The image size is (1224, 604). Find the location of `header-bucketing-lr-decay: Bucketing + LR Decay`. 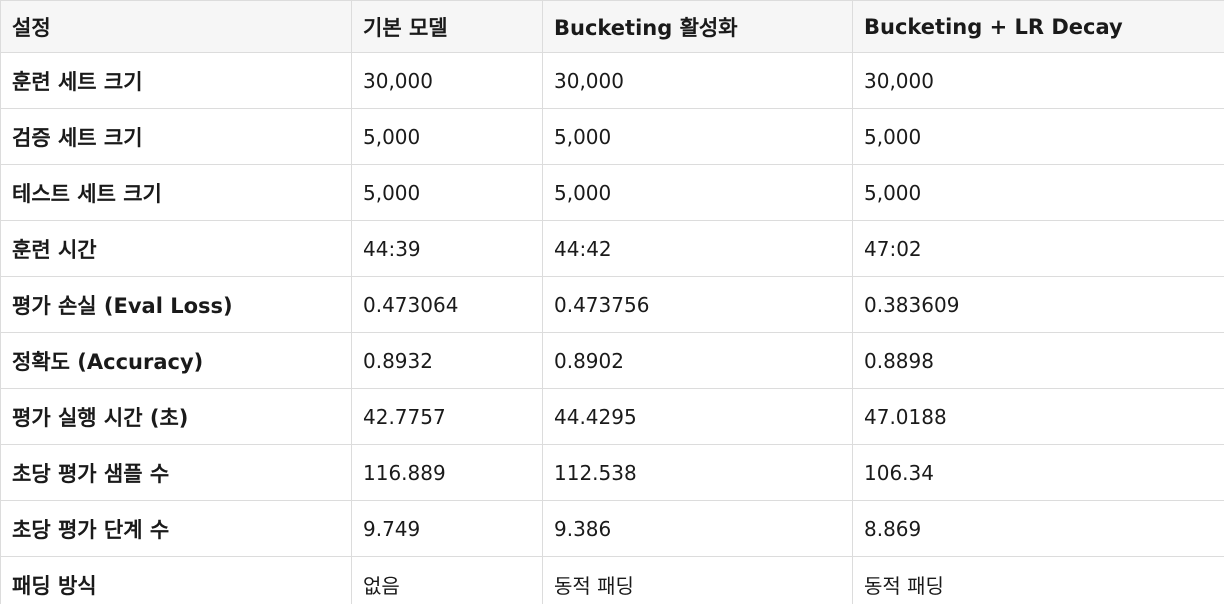

header-bucketing-lr-decay: Bucketing + LR Decay is located at coordinates (1038, 26).